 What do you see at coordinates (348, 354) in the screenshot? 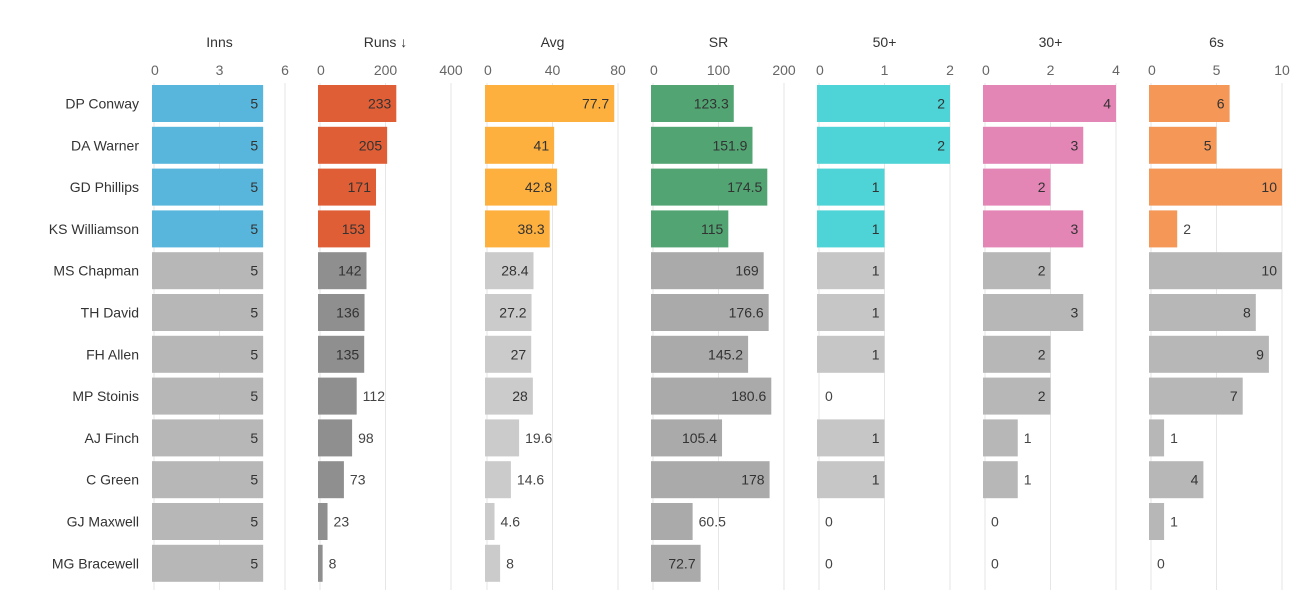
I see `value-label-1-6: 135` at bounding box center [348, 354].